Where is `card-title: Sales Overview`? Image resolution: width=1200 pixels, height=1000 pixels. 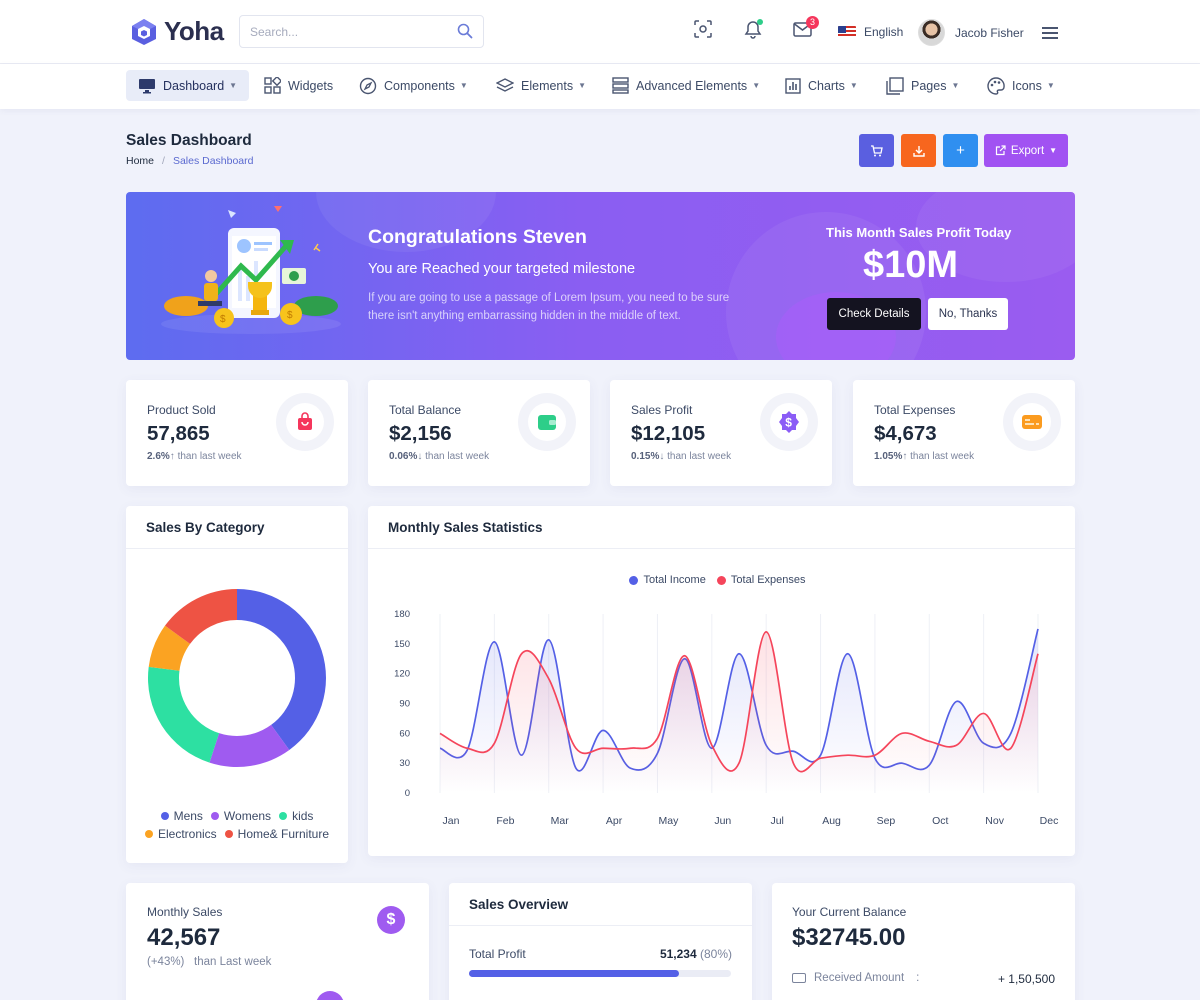 card-title: Sales Overview is located at coordinates (519, 904).